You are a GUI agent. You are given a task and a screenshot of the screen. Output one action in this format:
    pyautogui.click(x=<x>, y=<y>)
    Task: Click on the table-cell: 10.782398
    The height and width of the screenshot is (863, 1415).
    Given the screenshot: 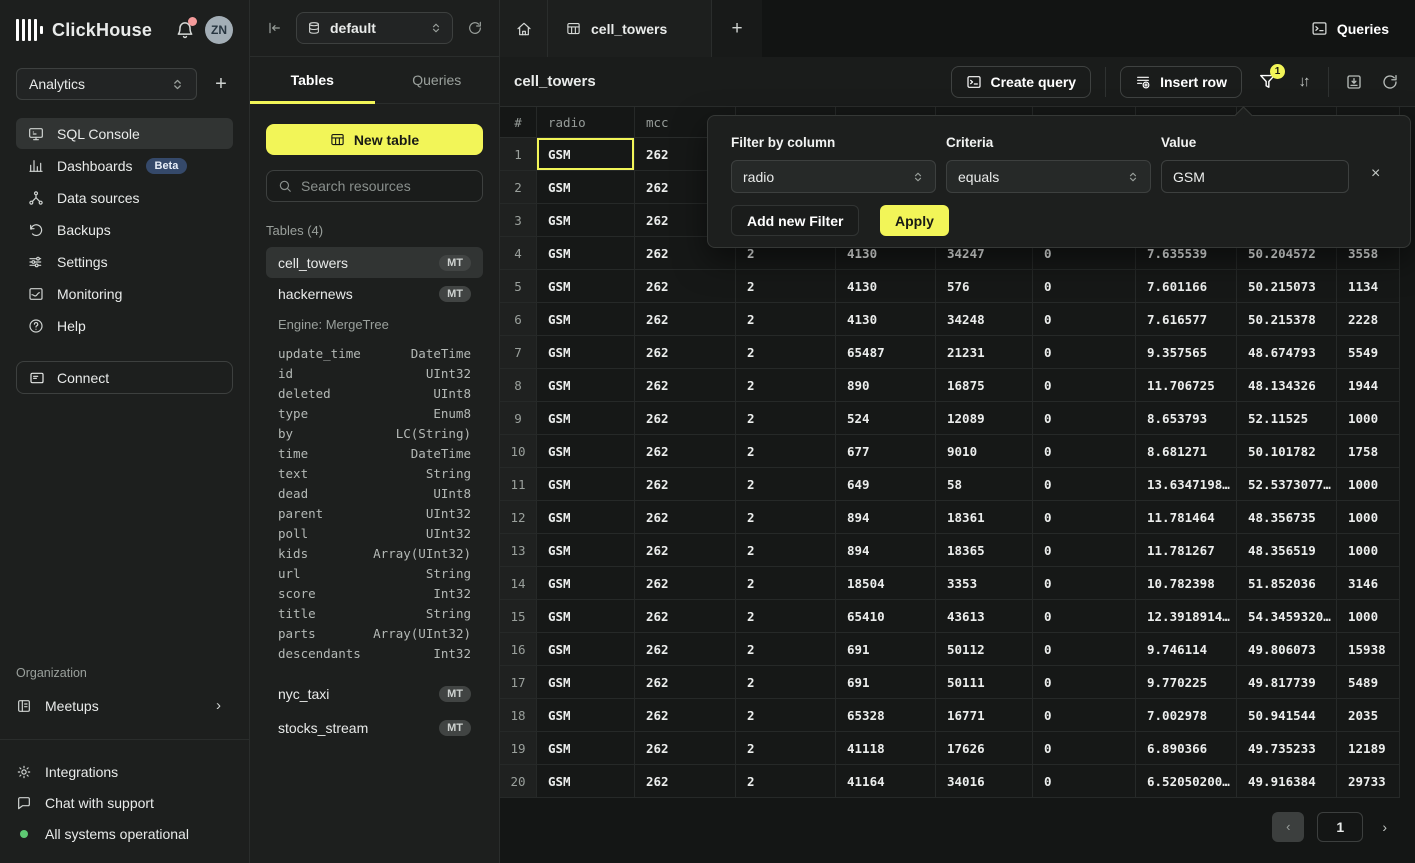 What is the action you would take?
    pyautogui.click(x=1186, y=583)
    